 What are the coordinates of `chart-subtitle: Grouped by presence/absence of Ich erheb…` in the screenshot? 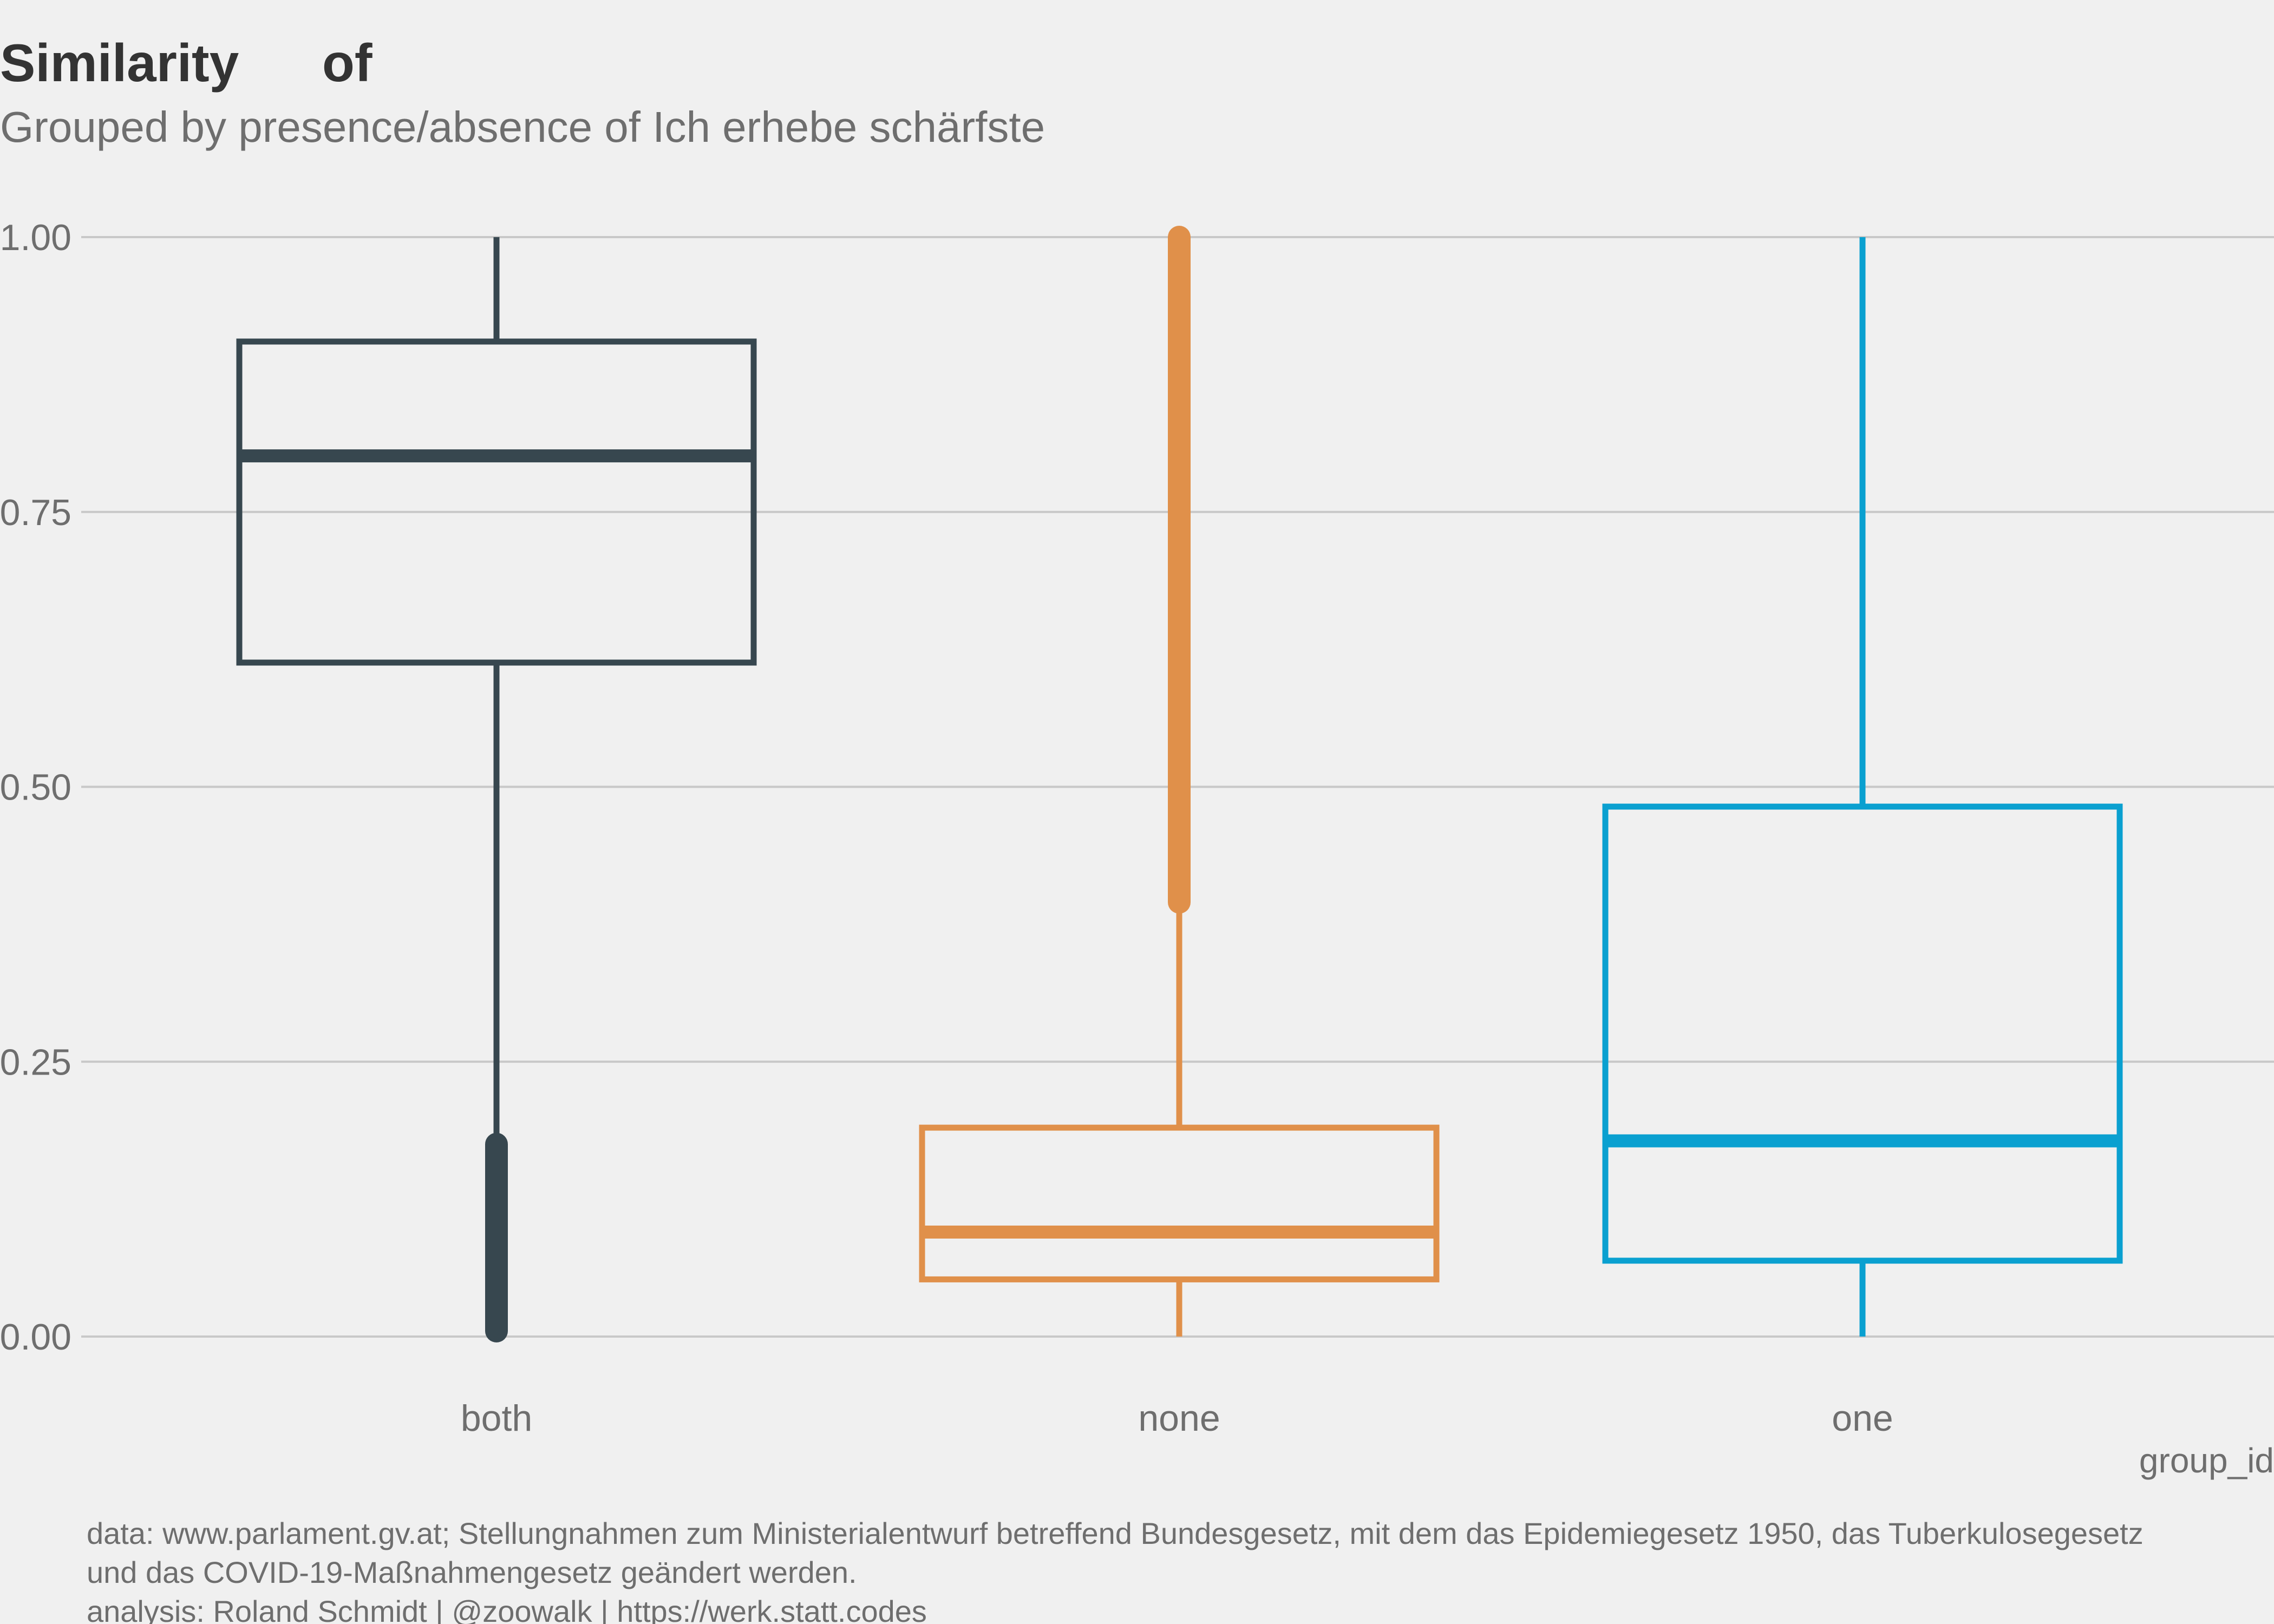 It's located at (523, 127).